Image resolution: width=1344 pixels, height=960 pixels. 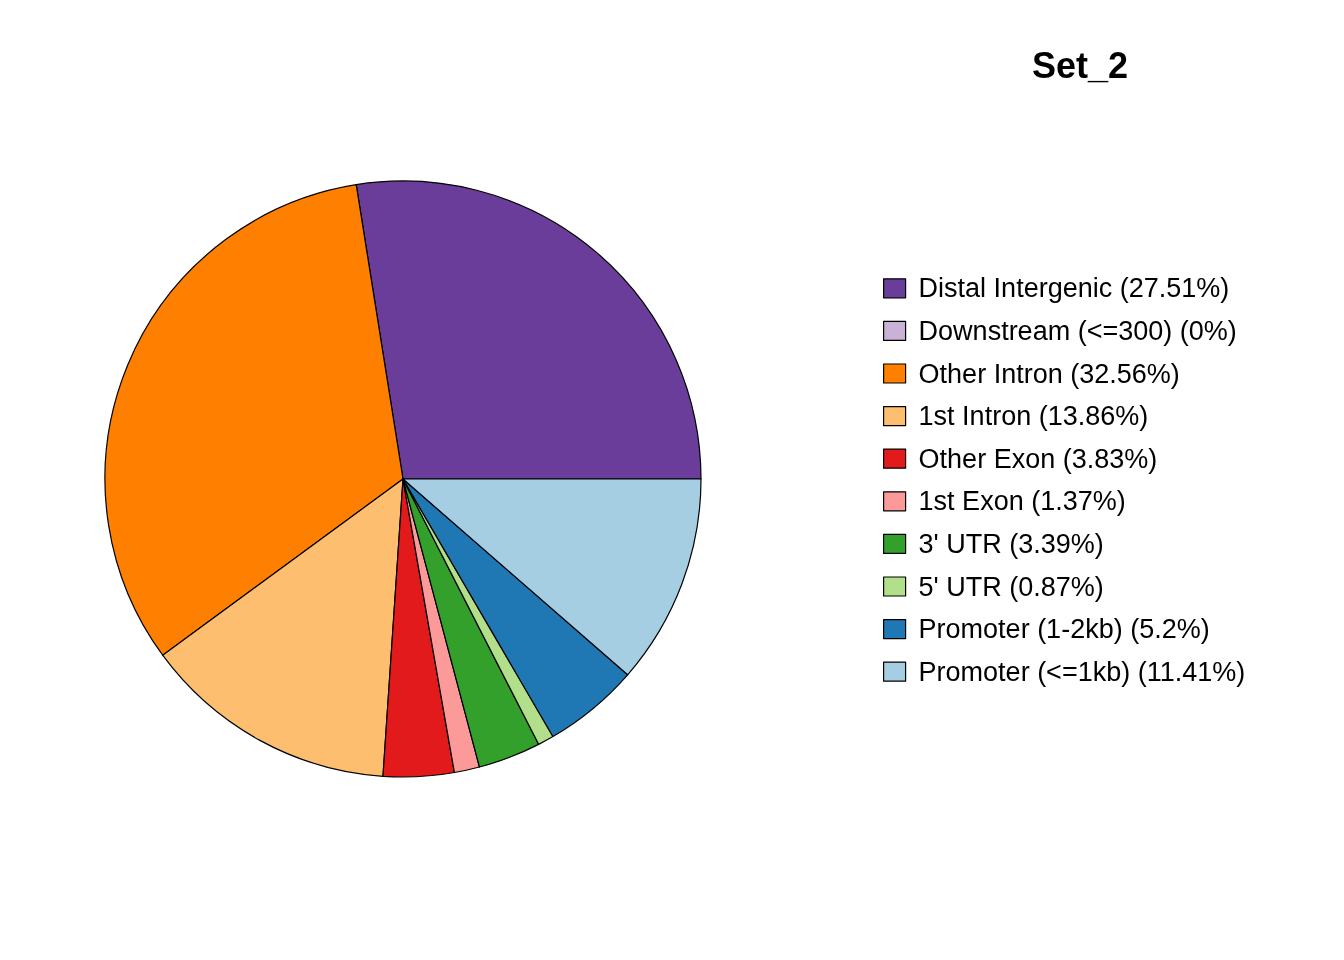 What do you see at coordinates (1049, 373) in the screenshot?
I see `legend-label: Other Intron (32.56%)` at bounding box center [1049, 373].